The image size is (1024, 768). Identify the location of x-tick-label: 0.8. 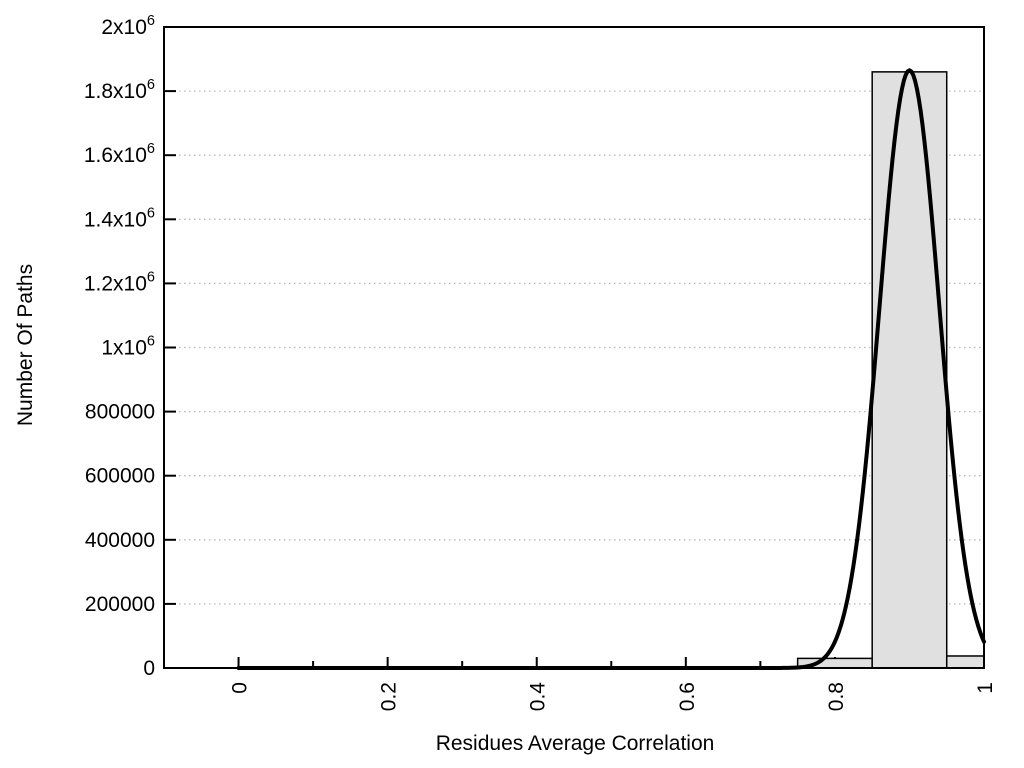
(836, 696).